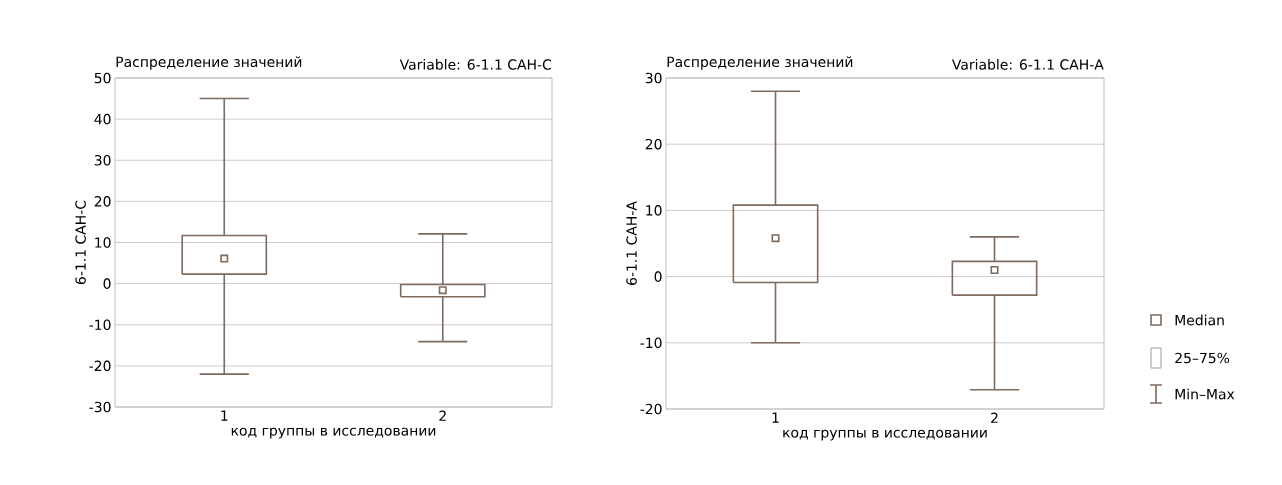 The width and height of the screenshot is (1282, 485). I want to click on y-axis-title: 6-1.1 САН-С, so click(80, 242).